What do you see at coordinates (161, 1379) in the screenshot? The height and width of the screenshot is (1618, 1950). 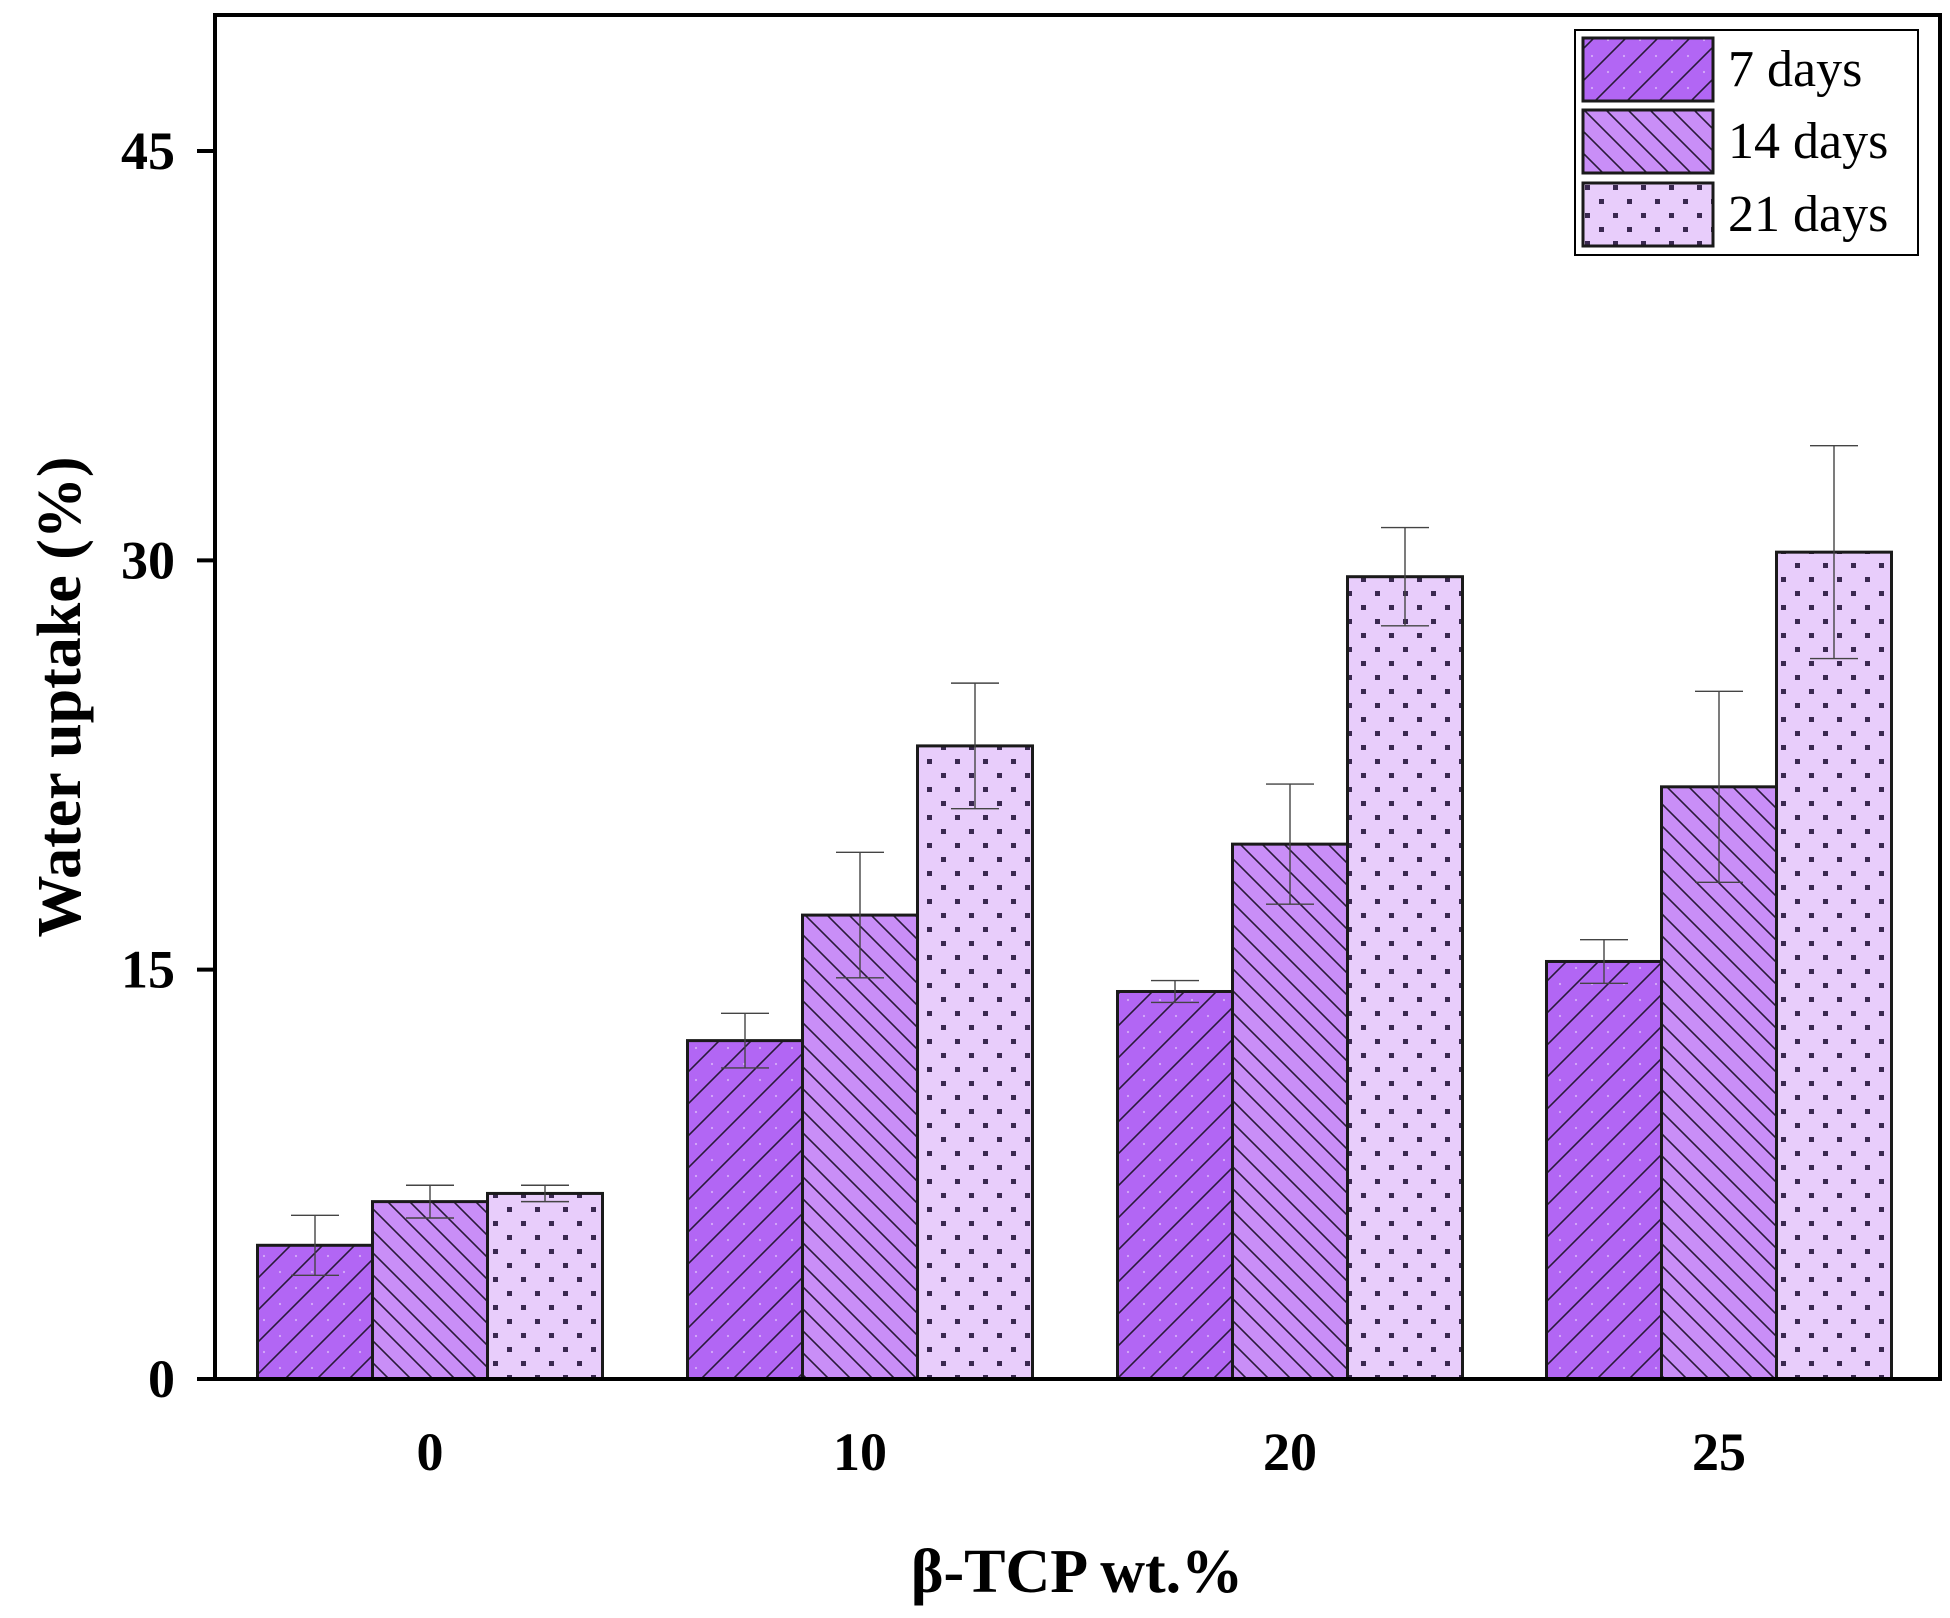 I see `y-tick-label: 0` at bounding box center [161, 1379].